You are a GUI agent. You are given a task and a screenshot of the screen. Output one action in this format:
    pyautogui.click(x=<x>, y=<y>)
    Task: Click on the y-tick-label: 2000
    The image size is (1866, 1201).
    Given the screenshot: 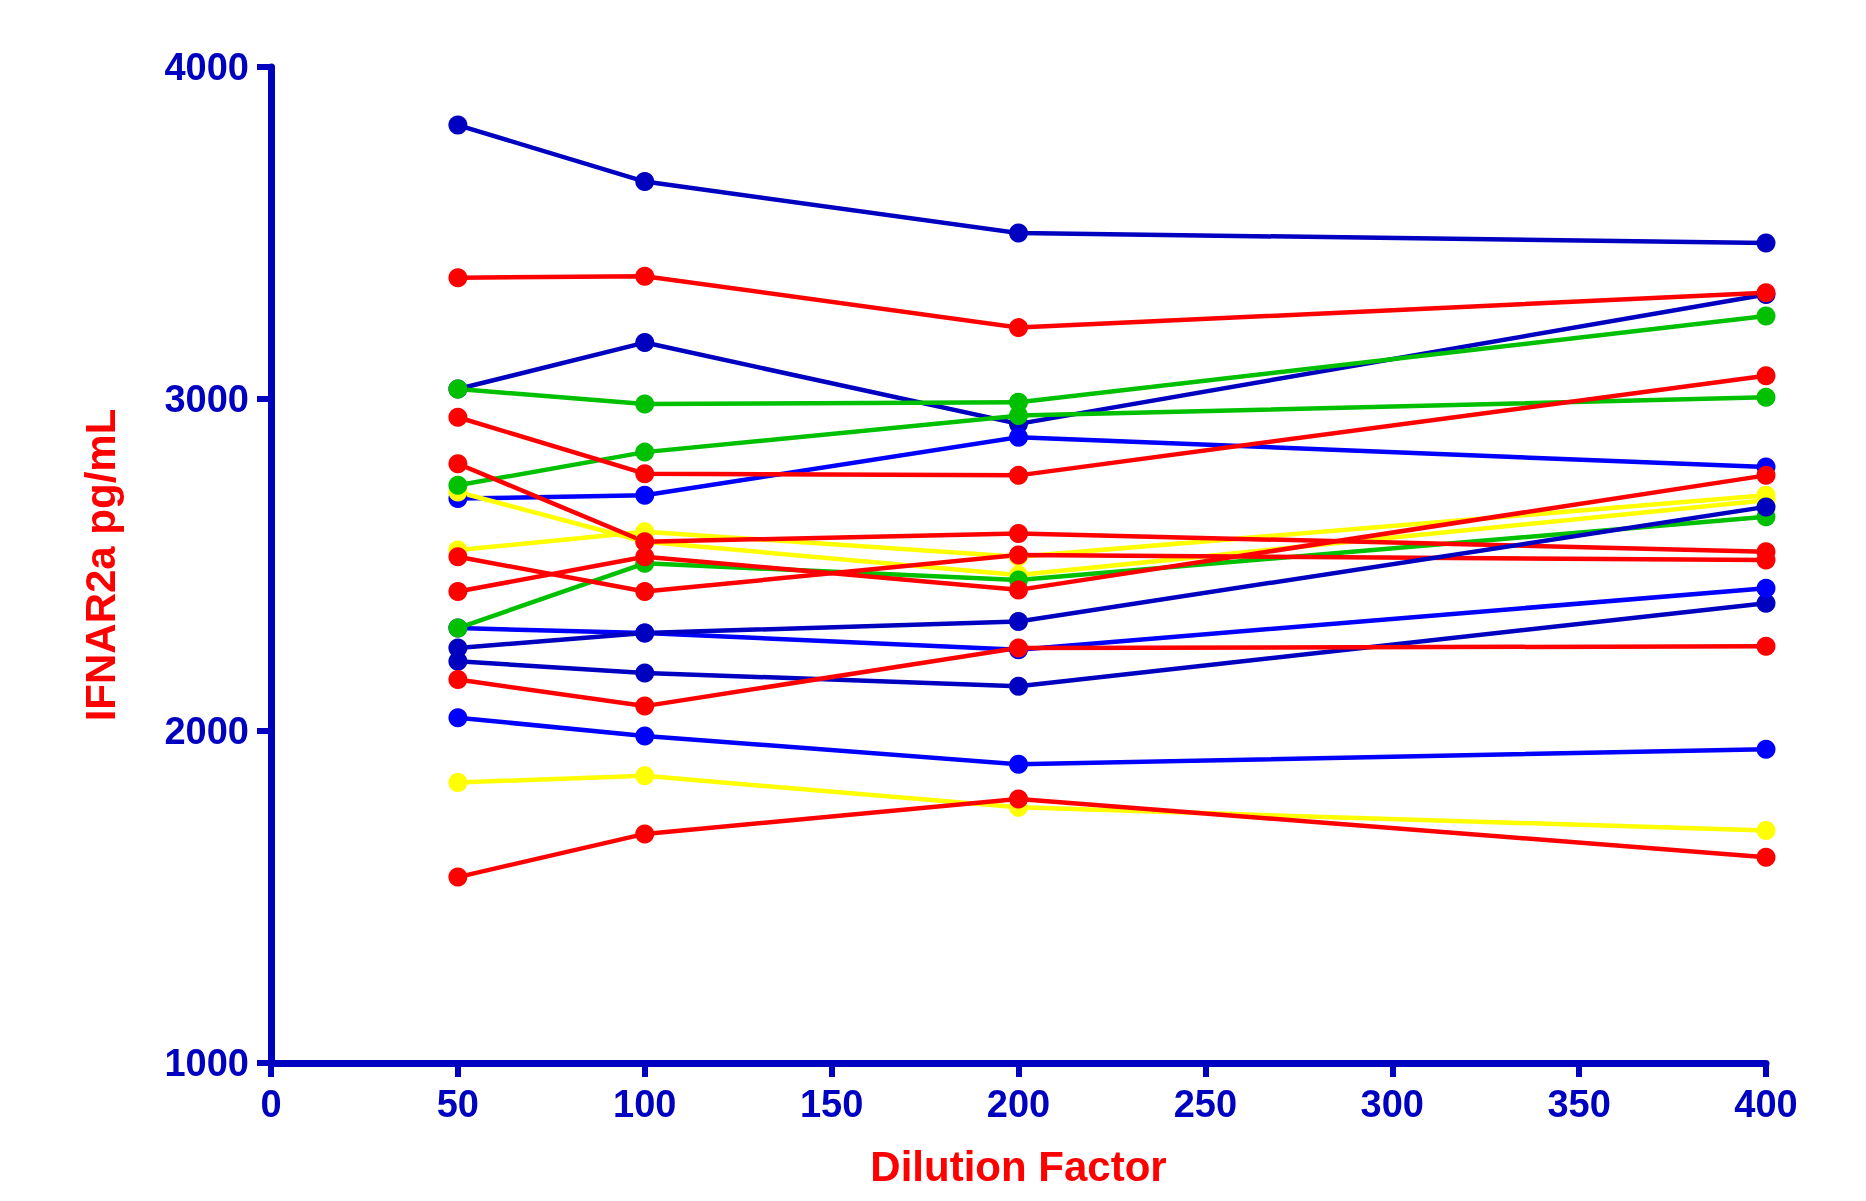 What is the action you would take?
    pyautogui.click(x=206, y=731)
    